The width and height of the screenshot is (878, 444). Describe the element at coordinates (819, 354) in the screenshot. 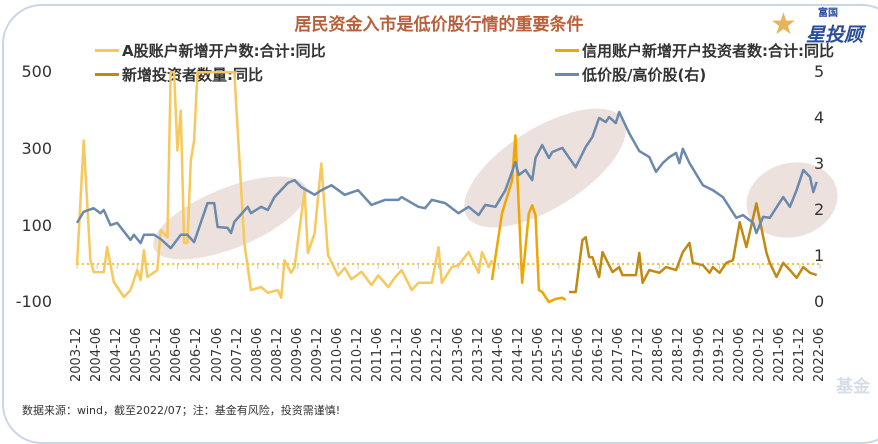

I see `x-tick-label: 2022-06` at that location.